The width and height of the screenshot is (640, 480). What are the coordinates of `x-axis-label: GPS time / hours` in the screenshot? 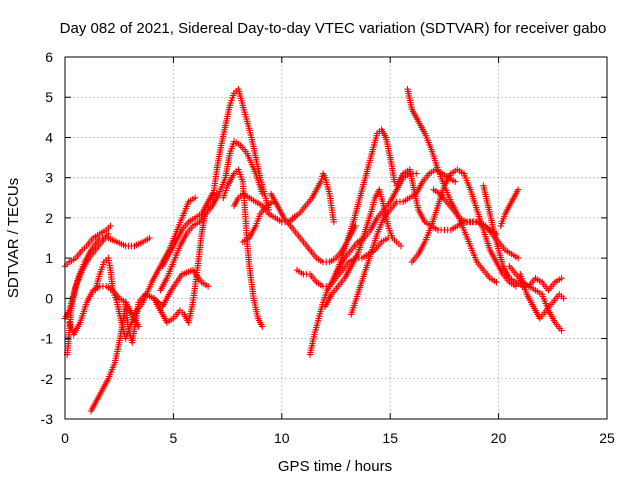 It's located at (335, 466).